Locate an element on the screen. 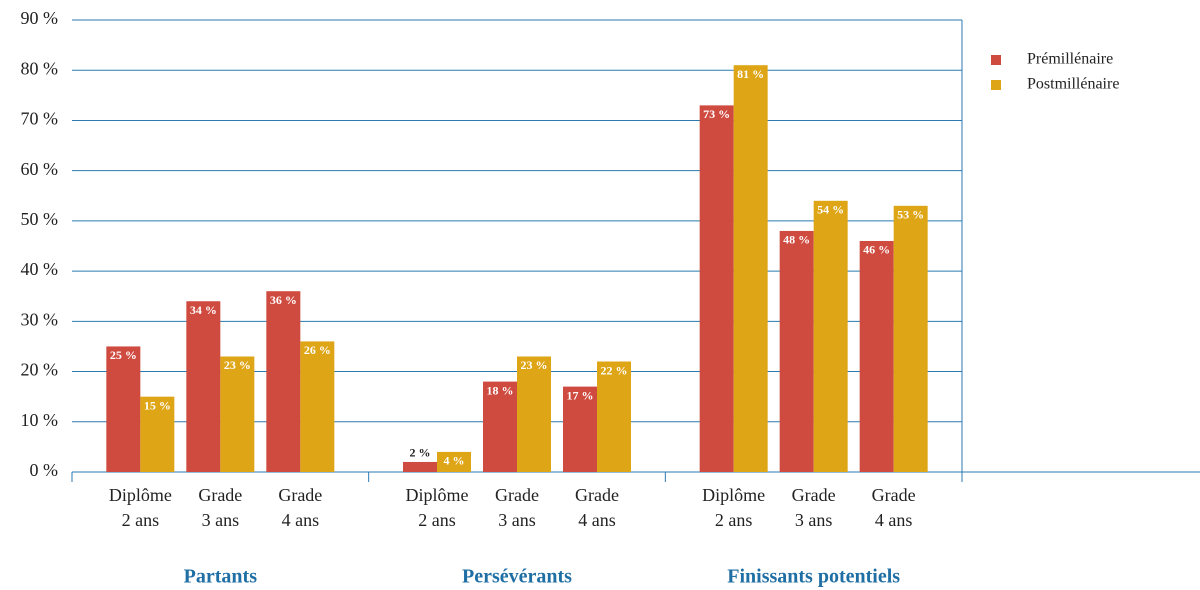 The width and height of the screenshot is (1200, 590). value-label: 17 % is located at coordinates (580, 395).